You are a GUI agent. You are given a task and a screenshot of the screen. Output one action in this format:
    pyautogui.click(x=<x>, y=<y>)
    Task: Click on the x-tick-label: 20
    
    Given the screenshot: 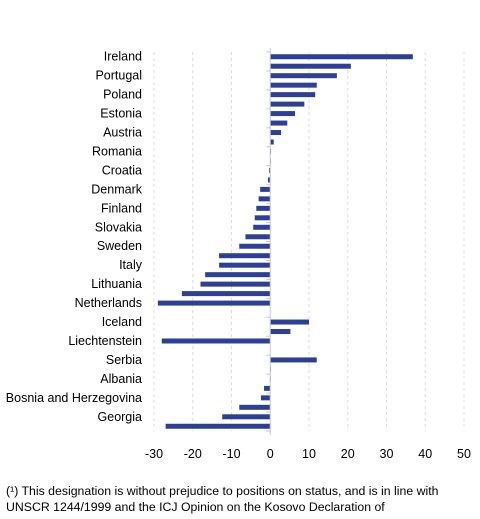 What is the action you would take?
    pyautogui.click(x=348, y=454)
    